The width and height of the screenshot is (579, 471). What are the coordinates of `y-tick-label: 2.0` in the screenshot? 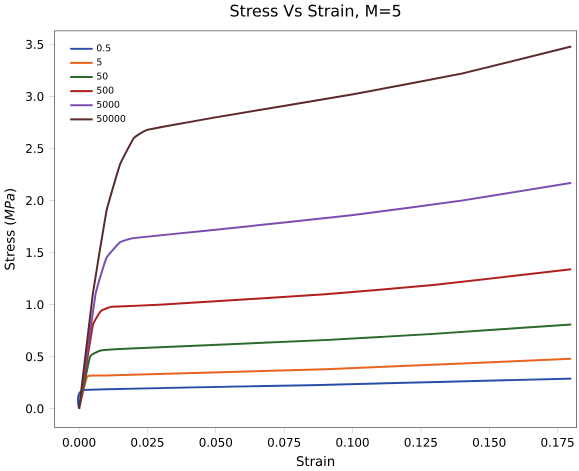 It's located at (35, 201).